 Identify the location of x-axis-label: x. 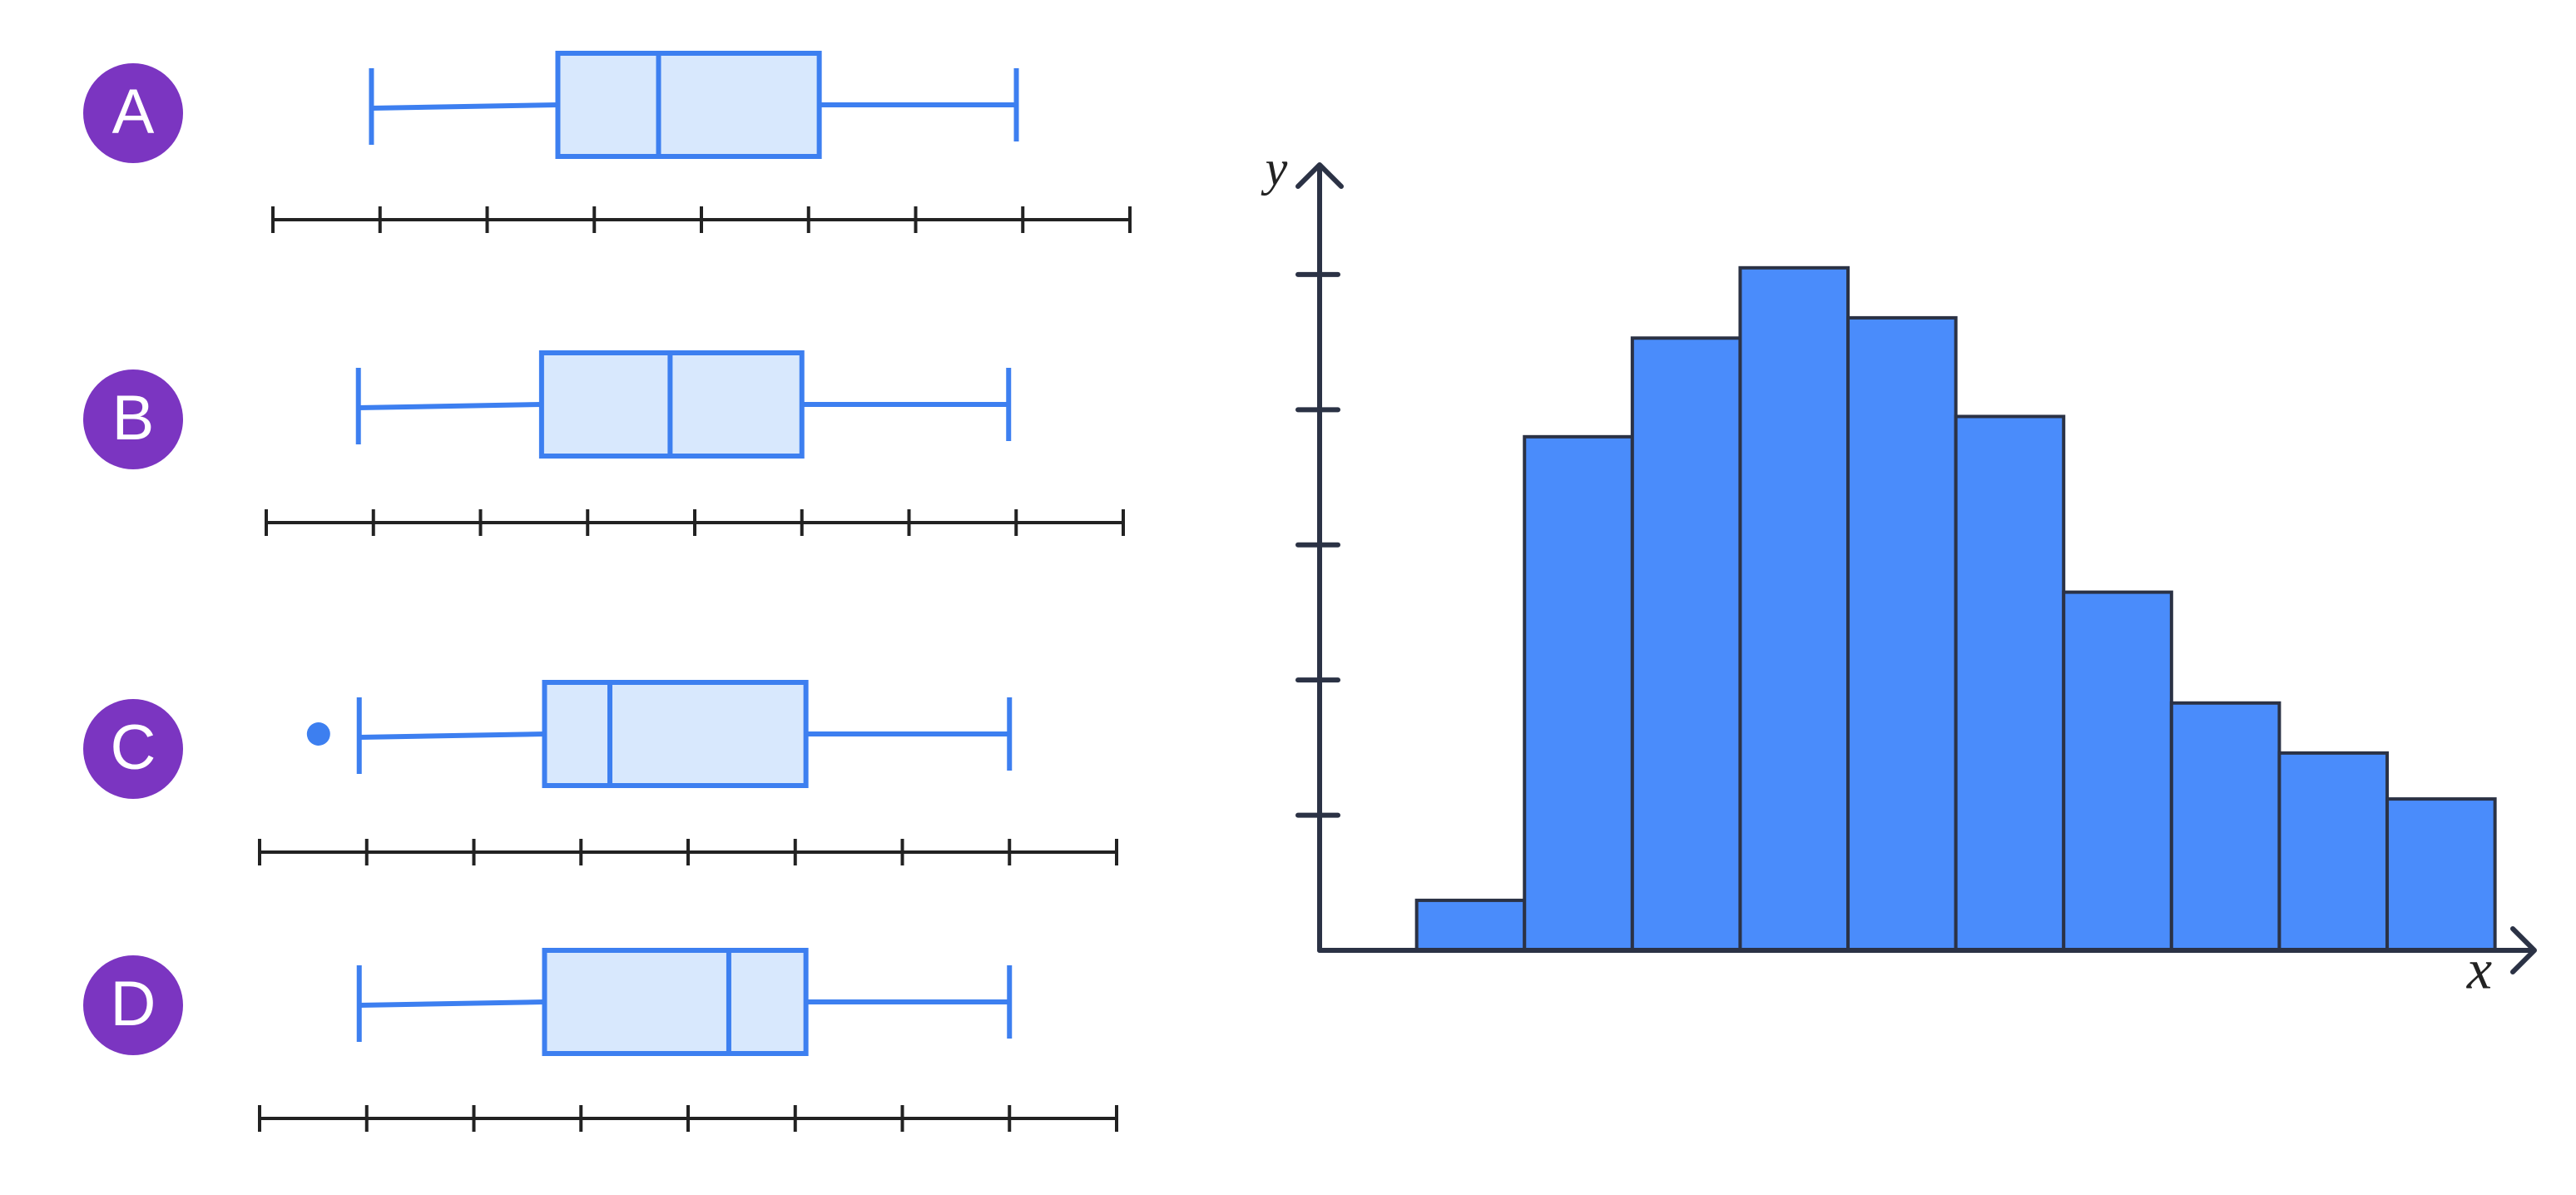
(2479, 969).